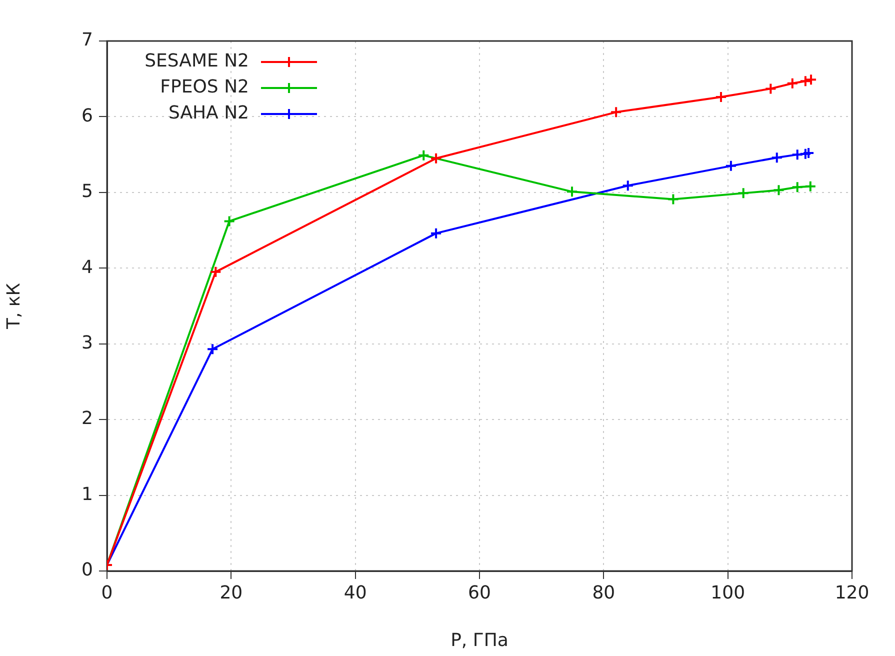 This screenshot has width=895, height=656. I want to click on legend-label: SAHA N2, so click(208, 113).